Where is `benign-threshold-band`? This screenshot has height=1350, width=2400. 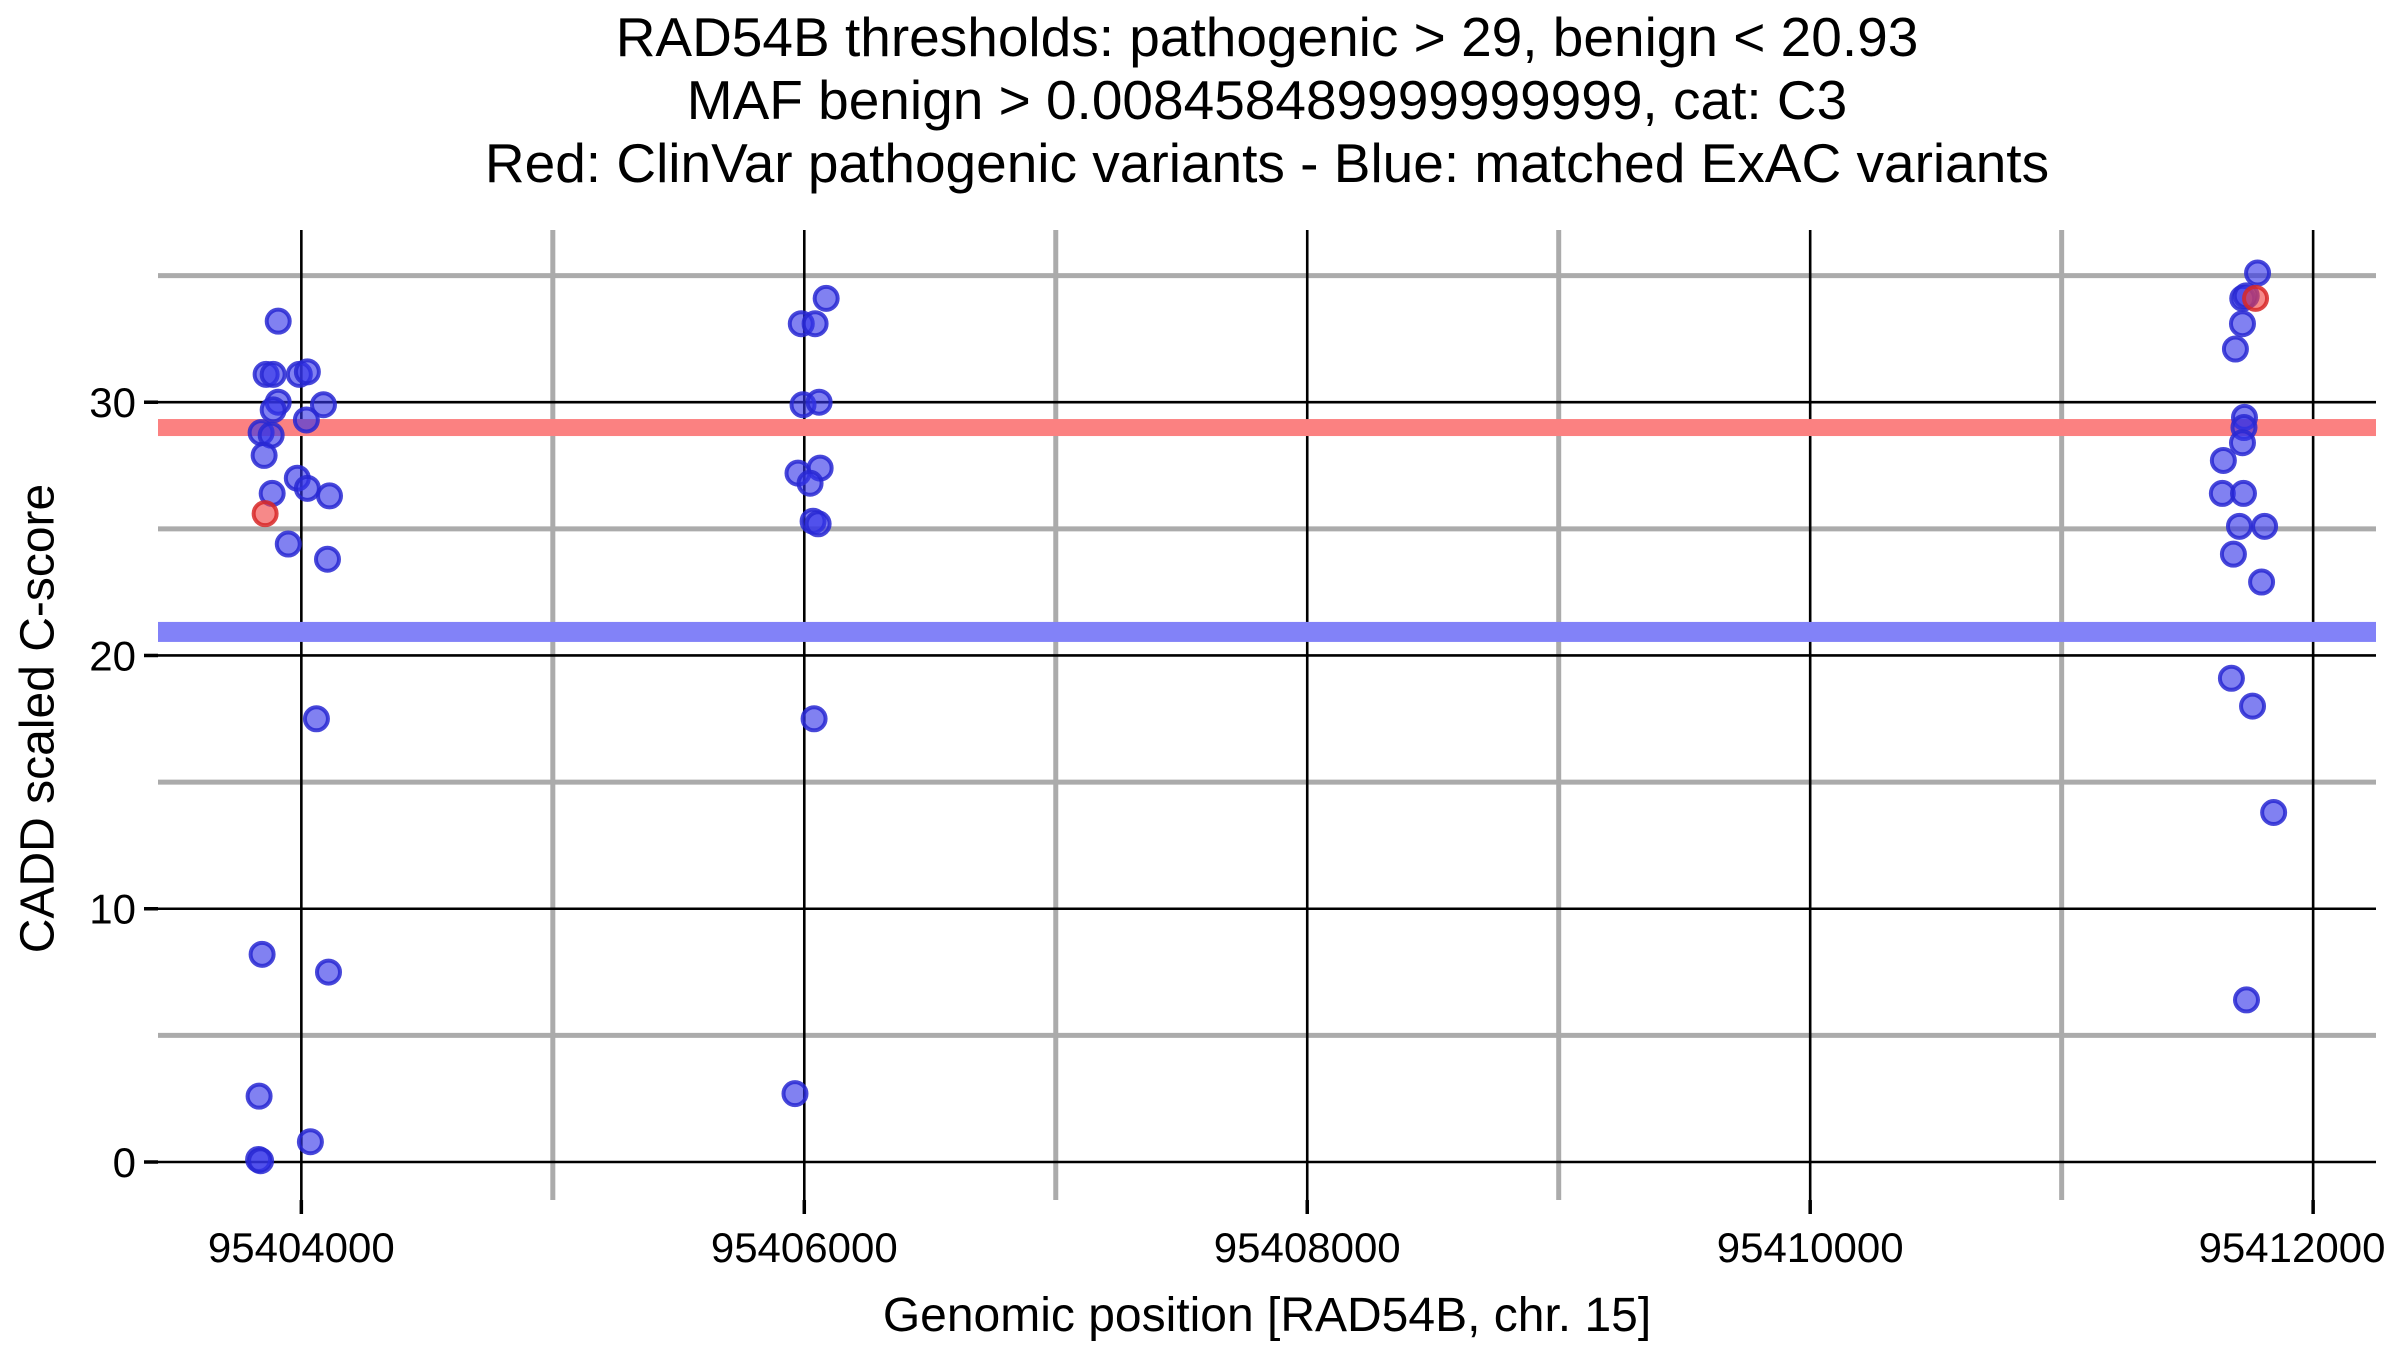 benign-threshold-band is located at coordinates (1267, 631).